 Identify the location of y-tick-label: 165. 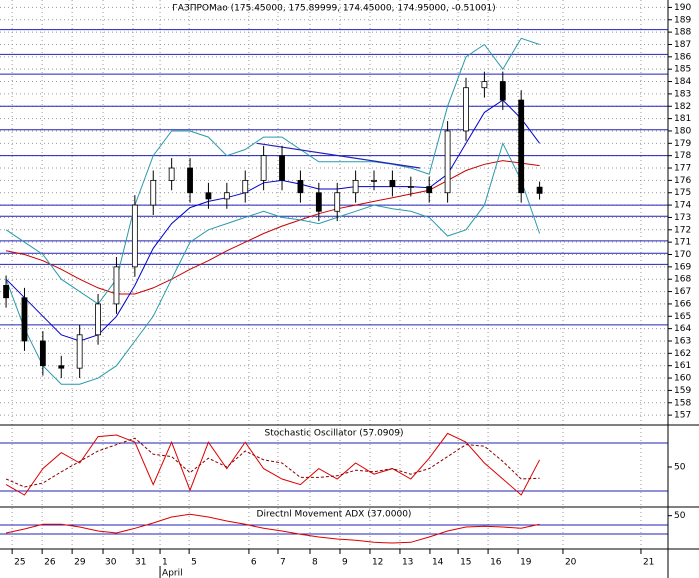
(682, 317).